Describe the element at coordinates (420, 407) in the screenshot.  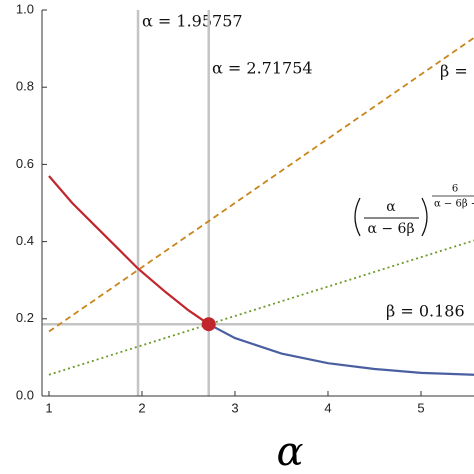
I see `x-tick-label: 5` at that location.